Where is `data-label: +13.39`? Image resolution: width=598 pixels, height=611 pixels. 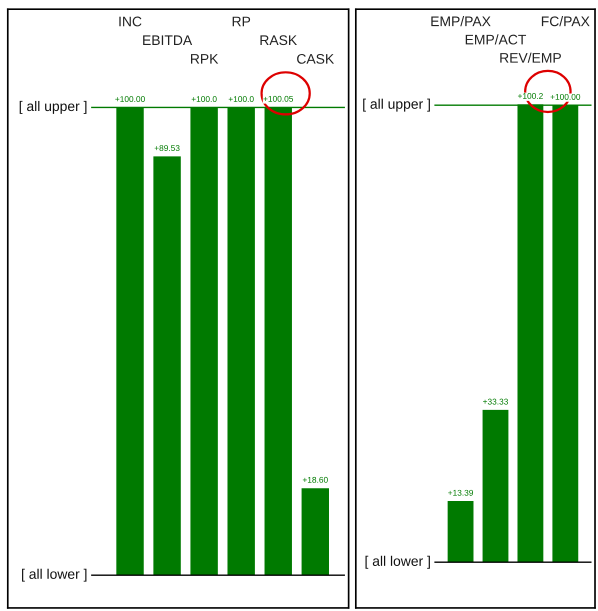 data-label: +13.39 is located at coordinates (461, 493).